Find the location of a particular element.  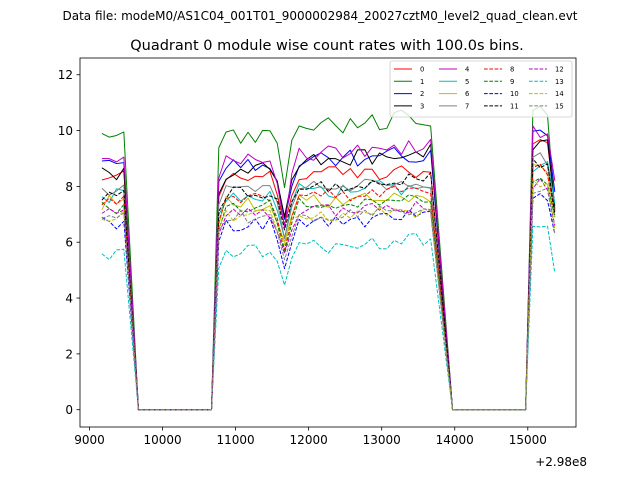

x-axis-offset-label: +2.98e8 is located at coordinates (561, 462).